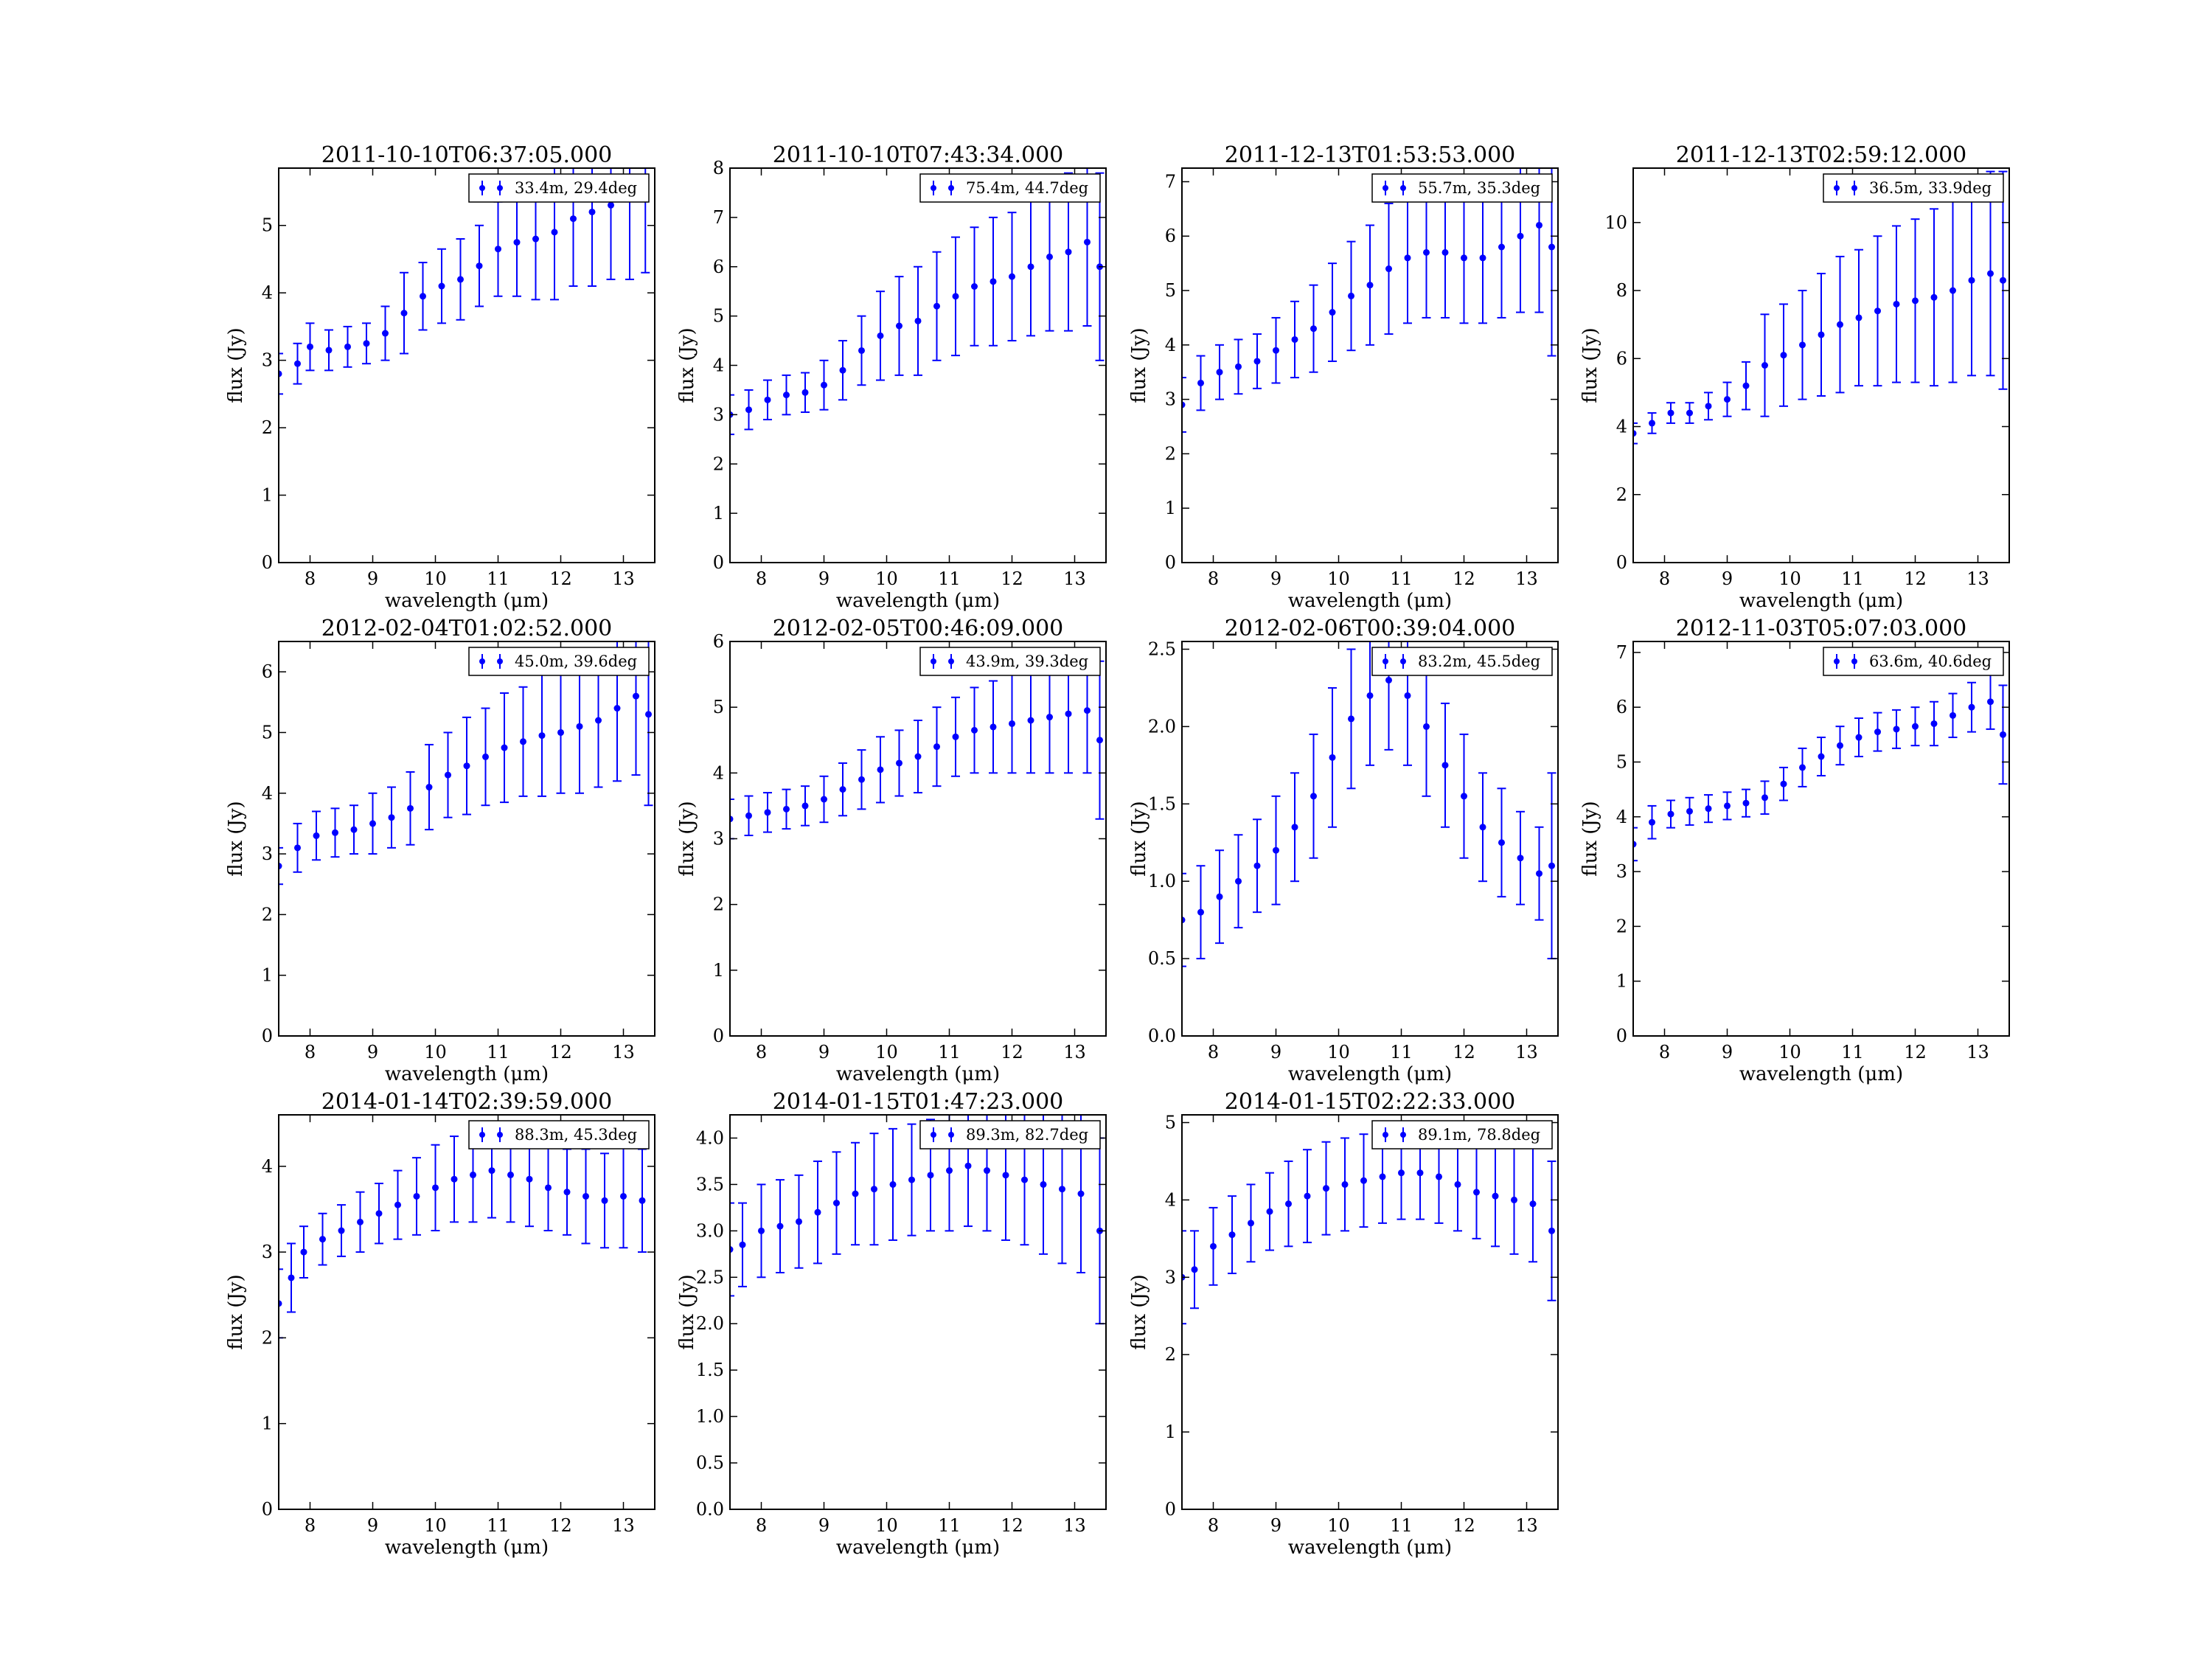 The width and height of the screenshot is (2212, 1659). Describe the element at coordinates (1479, 188) in the screenshot. I see `legend-label: 55.7m, 35.3deg` at that location.